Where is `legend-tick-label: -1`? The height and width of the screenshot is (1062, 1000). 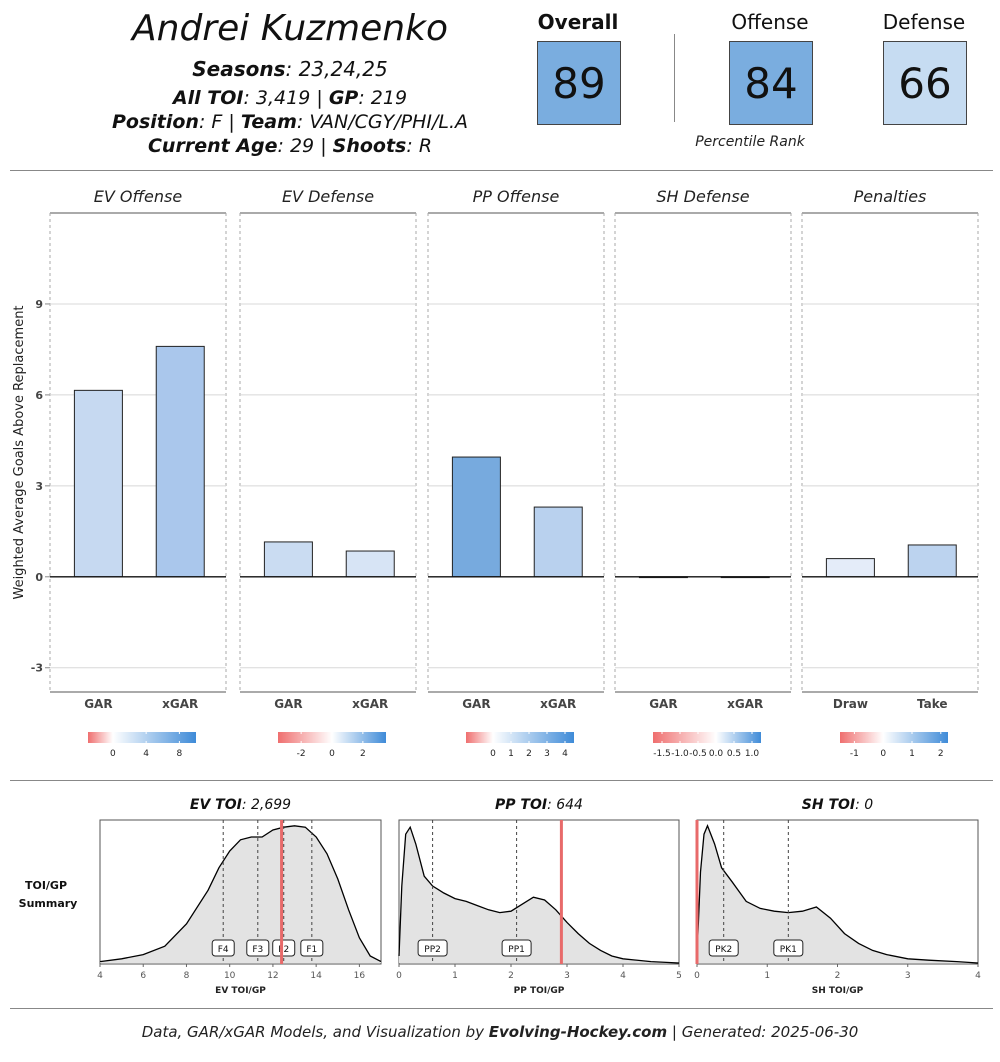 legend-tick-label: -1 is located at coordinates (854, 754).